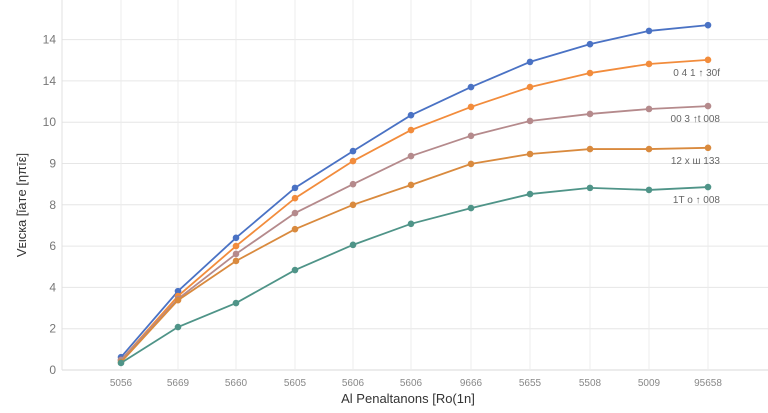 The height and width of the screenshot is (413, 768). Describe the element at coordinates (590, 383) in the screenshot. I see `x-tick-label: 5508` at that location.